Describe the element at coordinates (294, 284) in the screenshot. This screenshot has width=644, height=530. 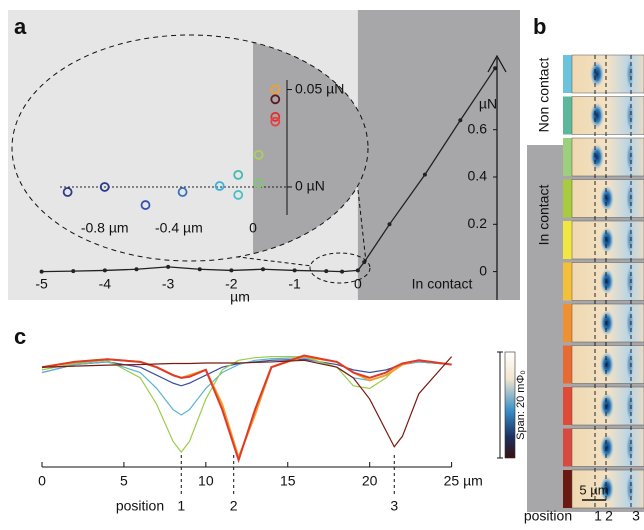
I see `x-tick-label: -1` at that location.